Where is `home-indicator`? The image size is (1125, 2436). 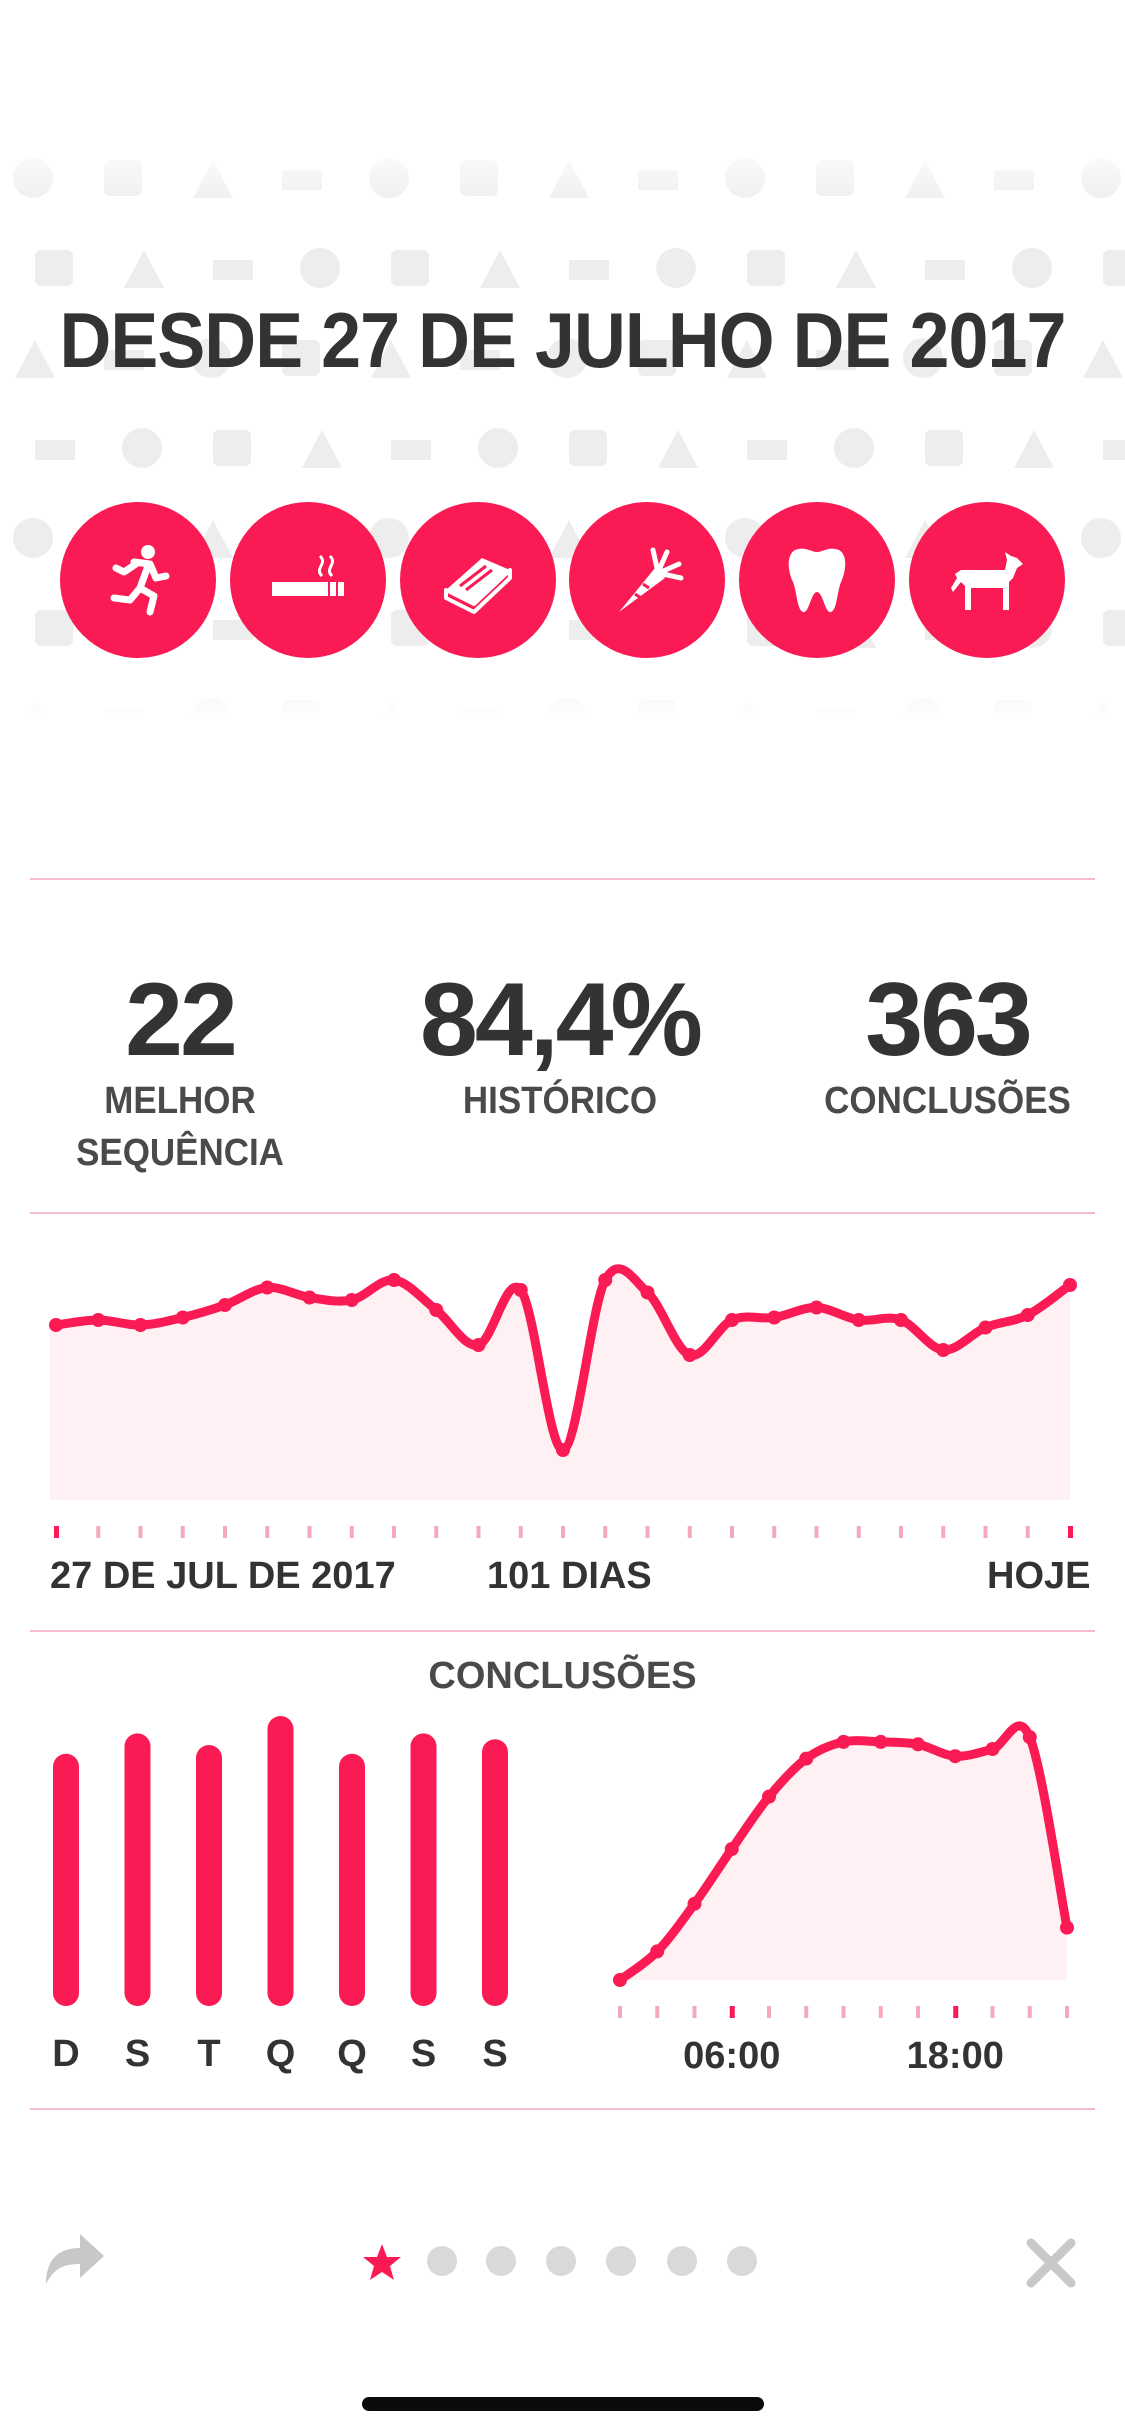 home-indicator is located at coordinates (563, 2404).